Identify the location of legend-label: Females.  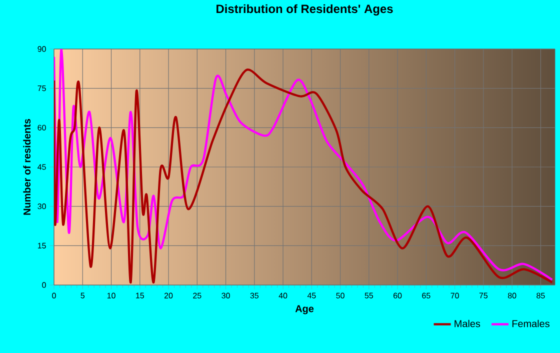
(531, 324).